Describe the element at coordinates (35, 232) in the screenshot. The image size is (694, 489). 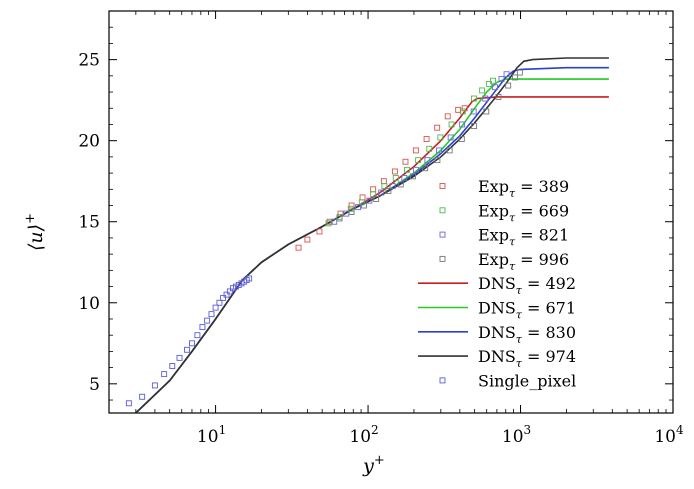
I see `y-axis-label: ⟨u⟩+` at that location.